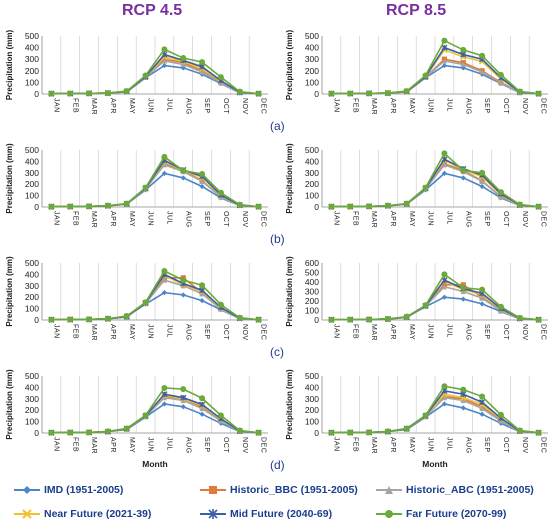  I want to click on legend-label-historic-abc: Historic_ABC (1951-2005), so click(470, 490).